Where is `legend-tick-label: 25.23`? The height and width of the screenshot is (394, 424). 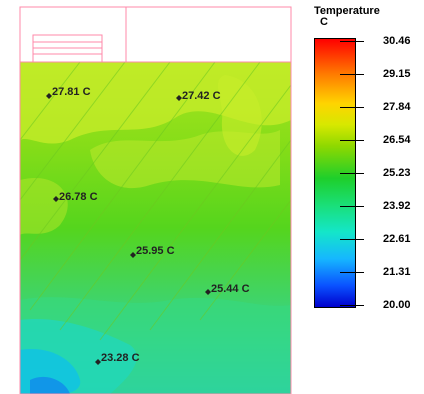
legend-tick-label: 25.23 is located at coordinates (397, 173).